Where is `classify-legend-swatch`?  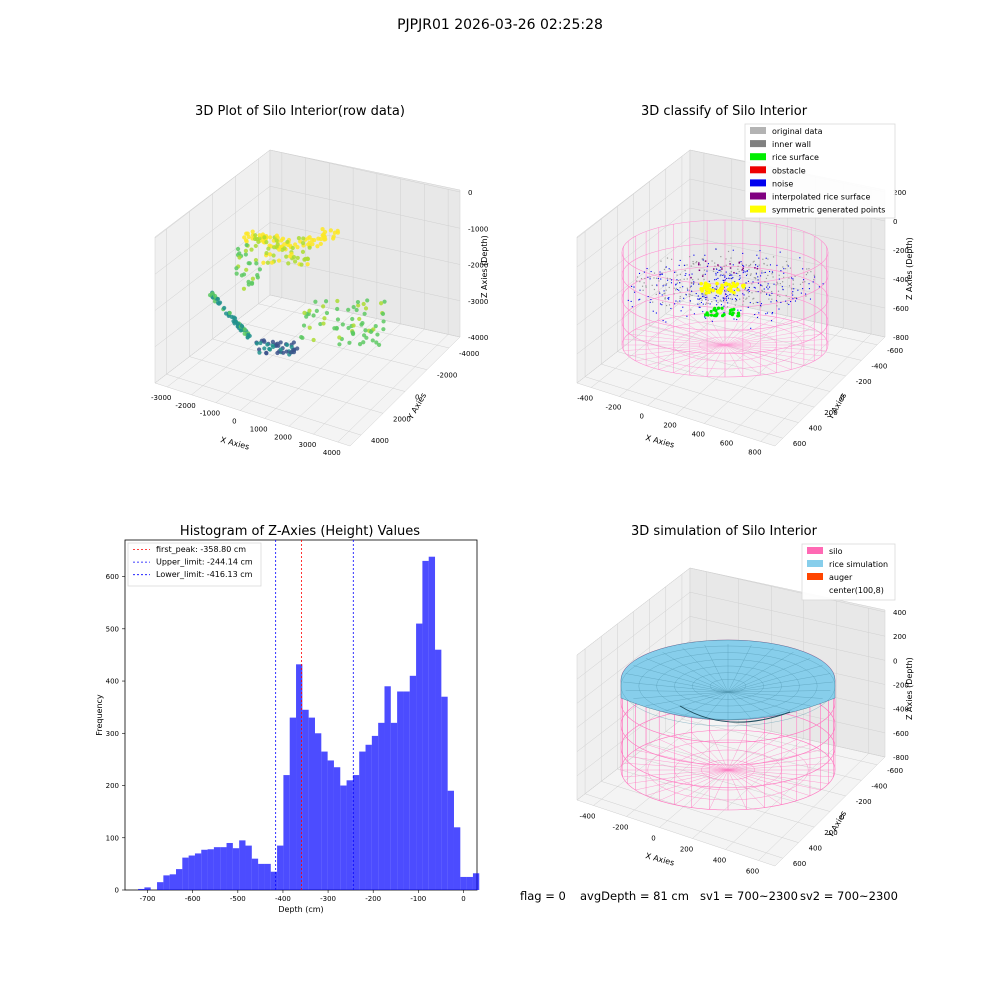 classify-legend-swatch is located at coordinates (758, 196).